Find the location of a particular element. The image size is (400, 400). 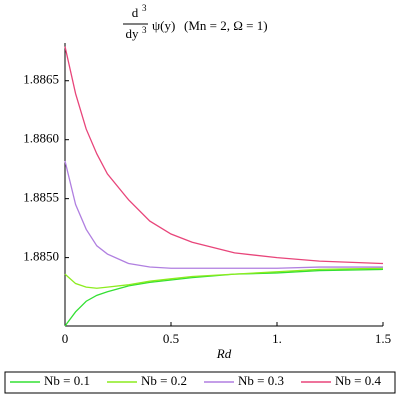

title-parameters: (Mn = 2, Ω = 1) is located at coordinates (226, 25).